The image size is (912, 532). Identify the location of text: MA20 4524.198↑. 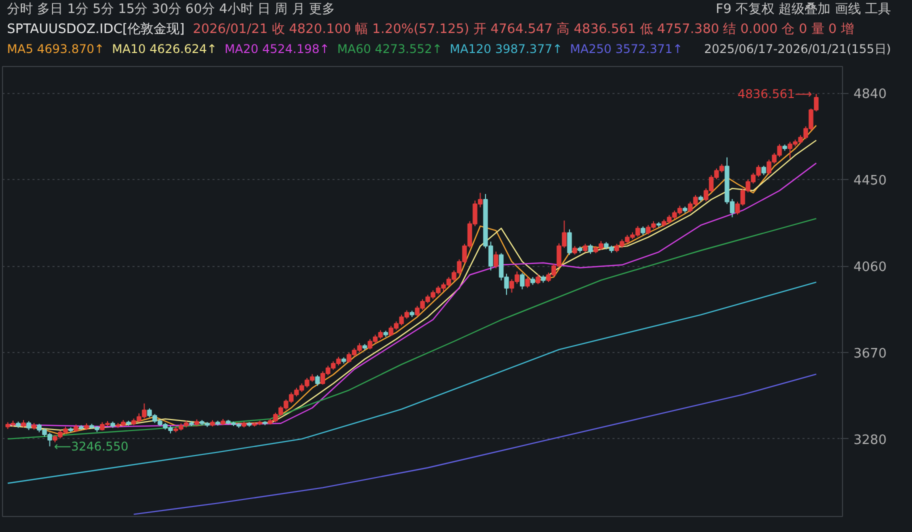
(277, 49).